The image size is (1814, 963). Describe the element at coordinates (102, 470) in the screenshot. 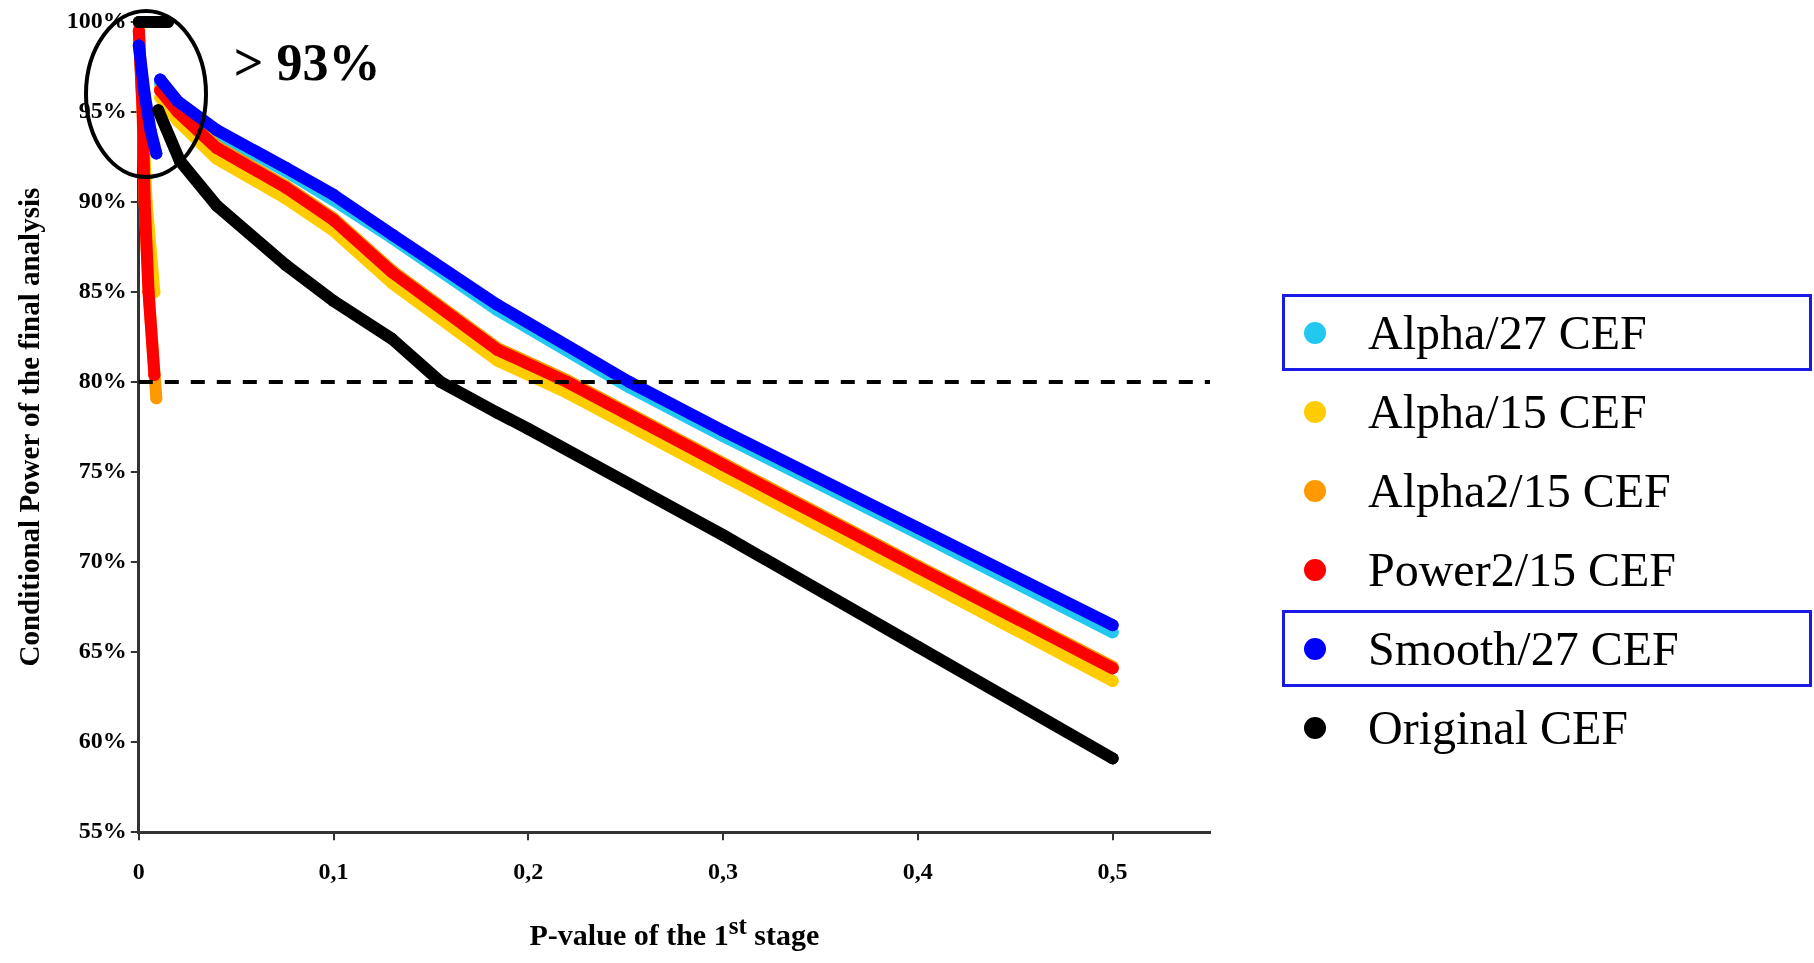

I see `y-tick-label: 75%` at that location.